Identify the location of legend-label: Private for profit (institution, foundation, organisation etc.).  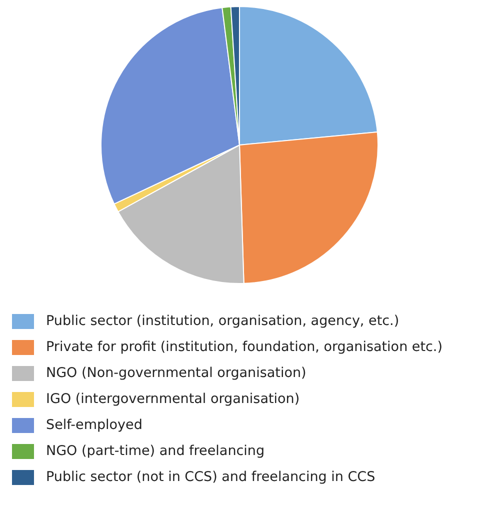
(244, 347).